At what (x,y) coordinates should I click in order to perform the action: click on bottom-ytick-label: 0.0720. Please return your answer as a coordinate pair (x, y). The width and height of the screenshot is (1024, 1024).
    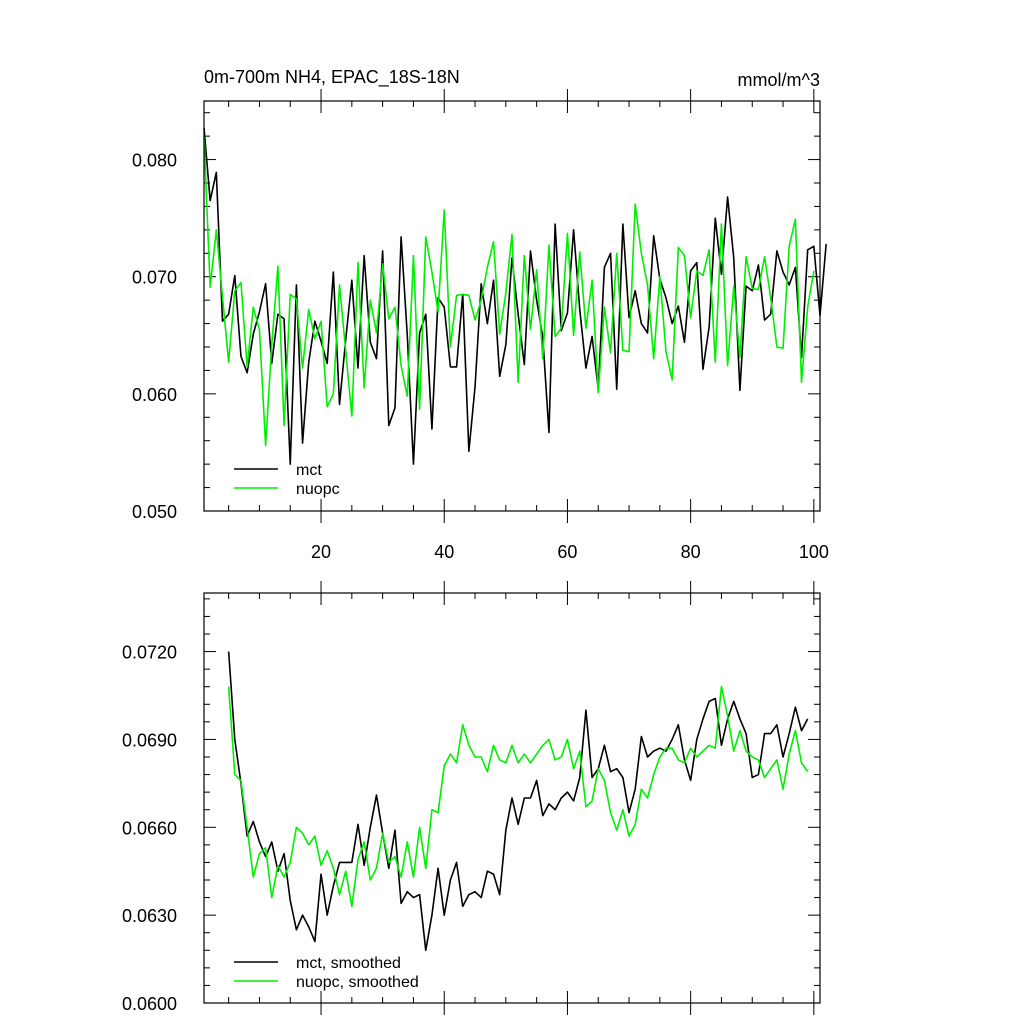
    Looking at the image, I should click on (149, 653).